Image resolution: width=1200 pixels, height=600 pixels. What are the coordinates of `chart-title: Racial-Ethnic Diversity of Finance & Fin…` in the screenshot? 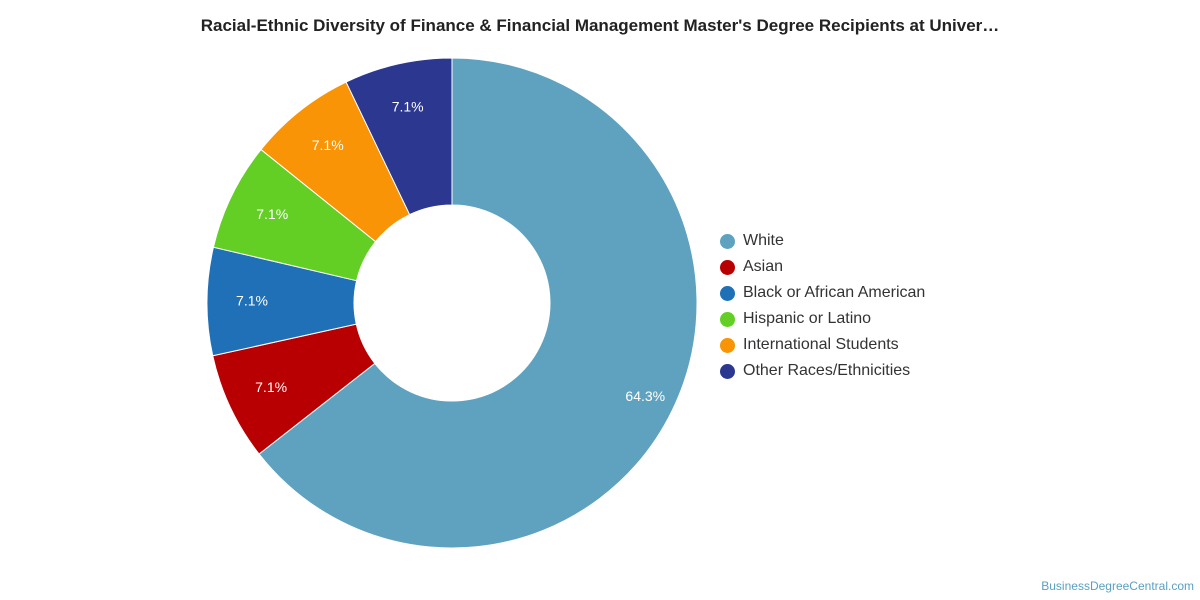 It's located at (600, 25).